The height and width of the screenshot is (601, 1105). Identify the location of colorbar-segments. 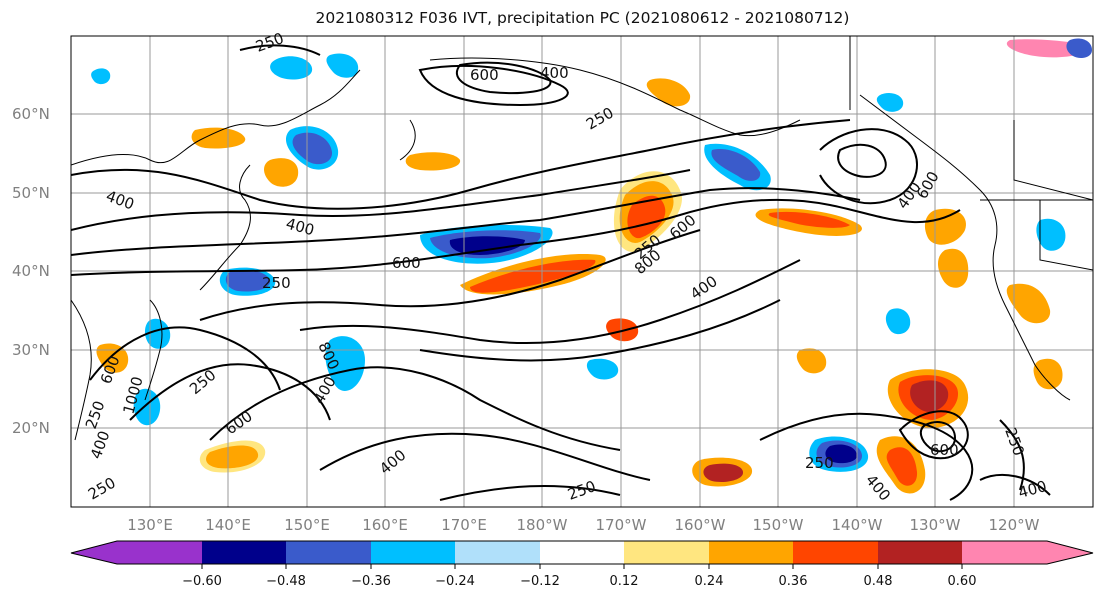
(582, 552).